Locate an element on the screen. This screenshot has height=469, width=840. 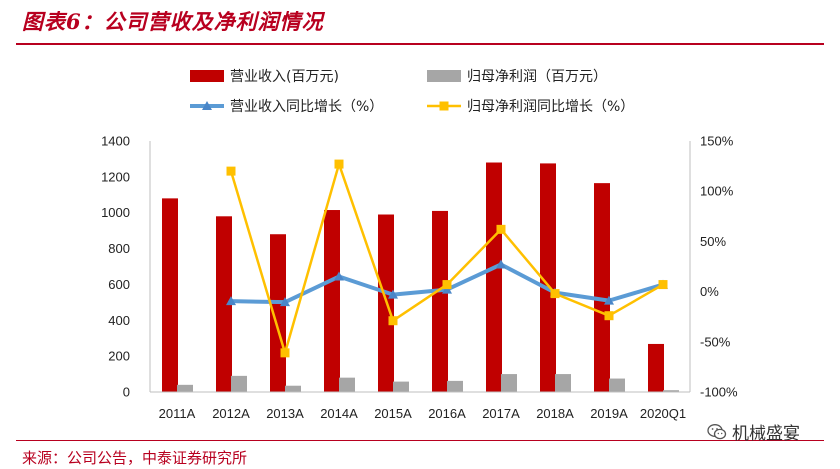
x-tick-label: 2016A is located at coordinates (447, 413).